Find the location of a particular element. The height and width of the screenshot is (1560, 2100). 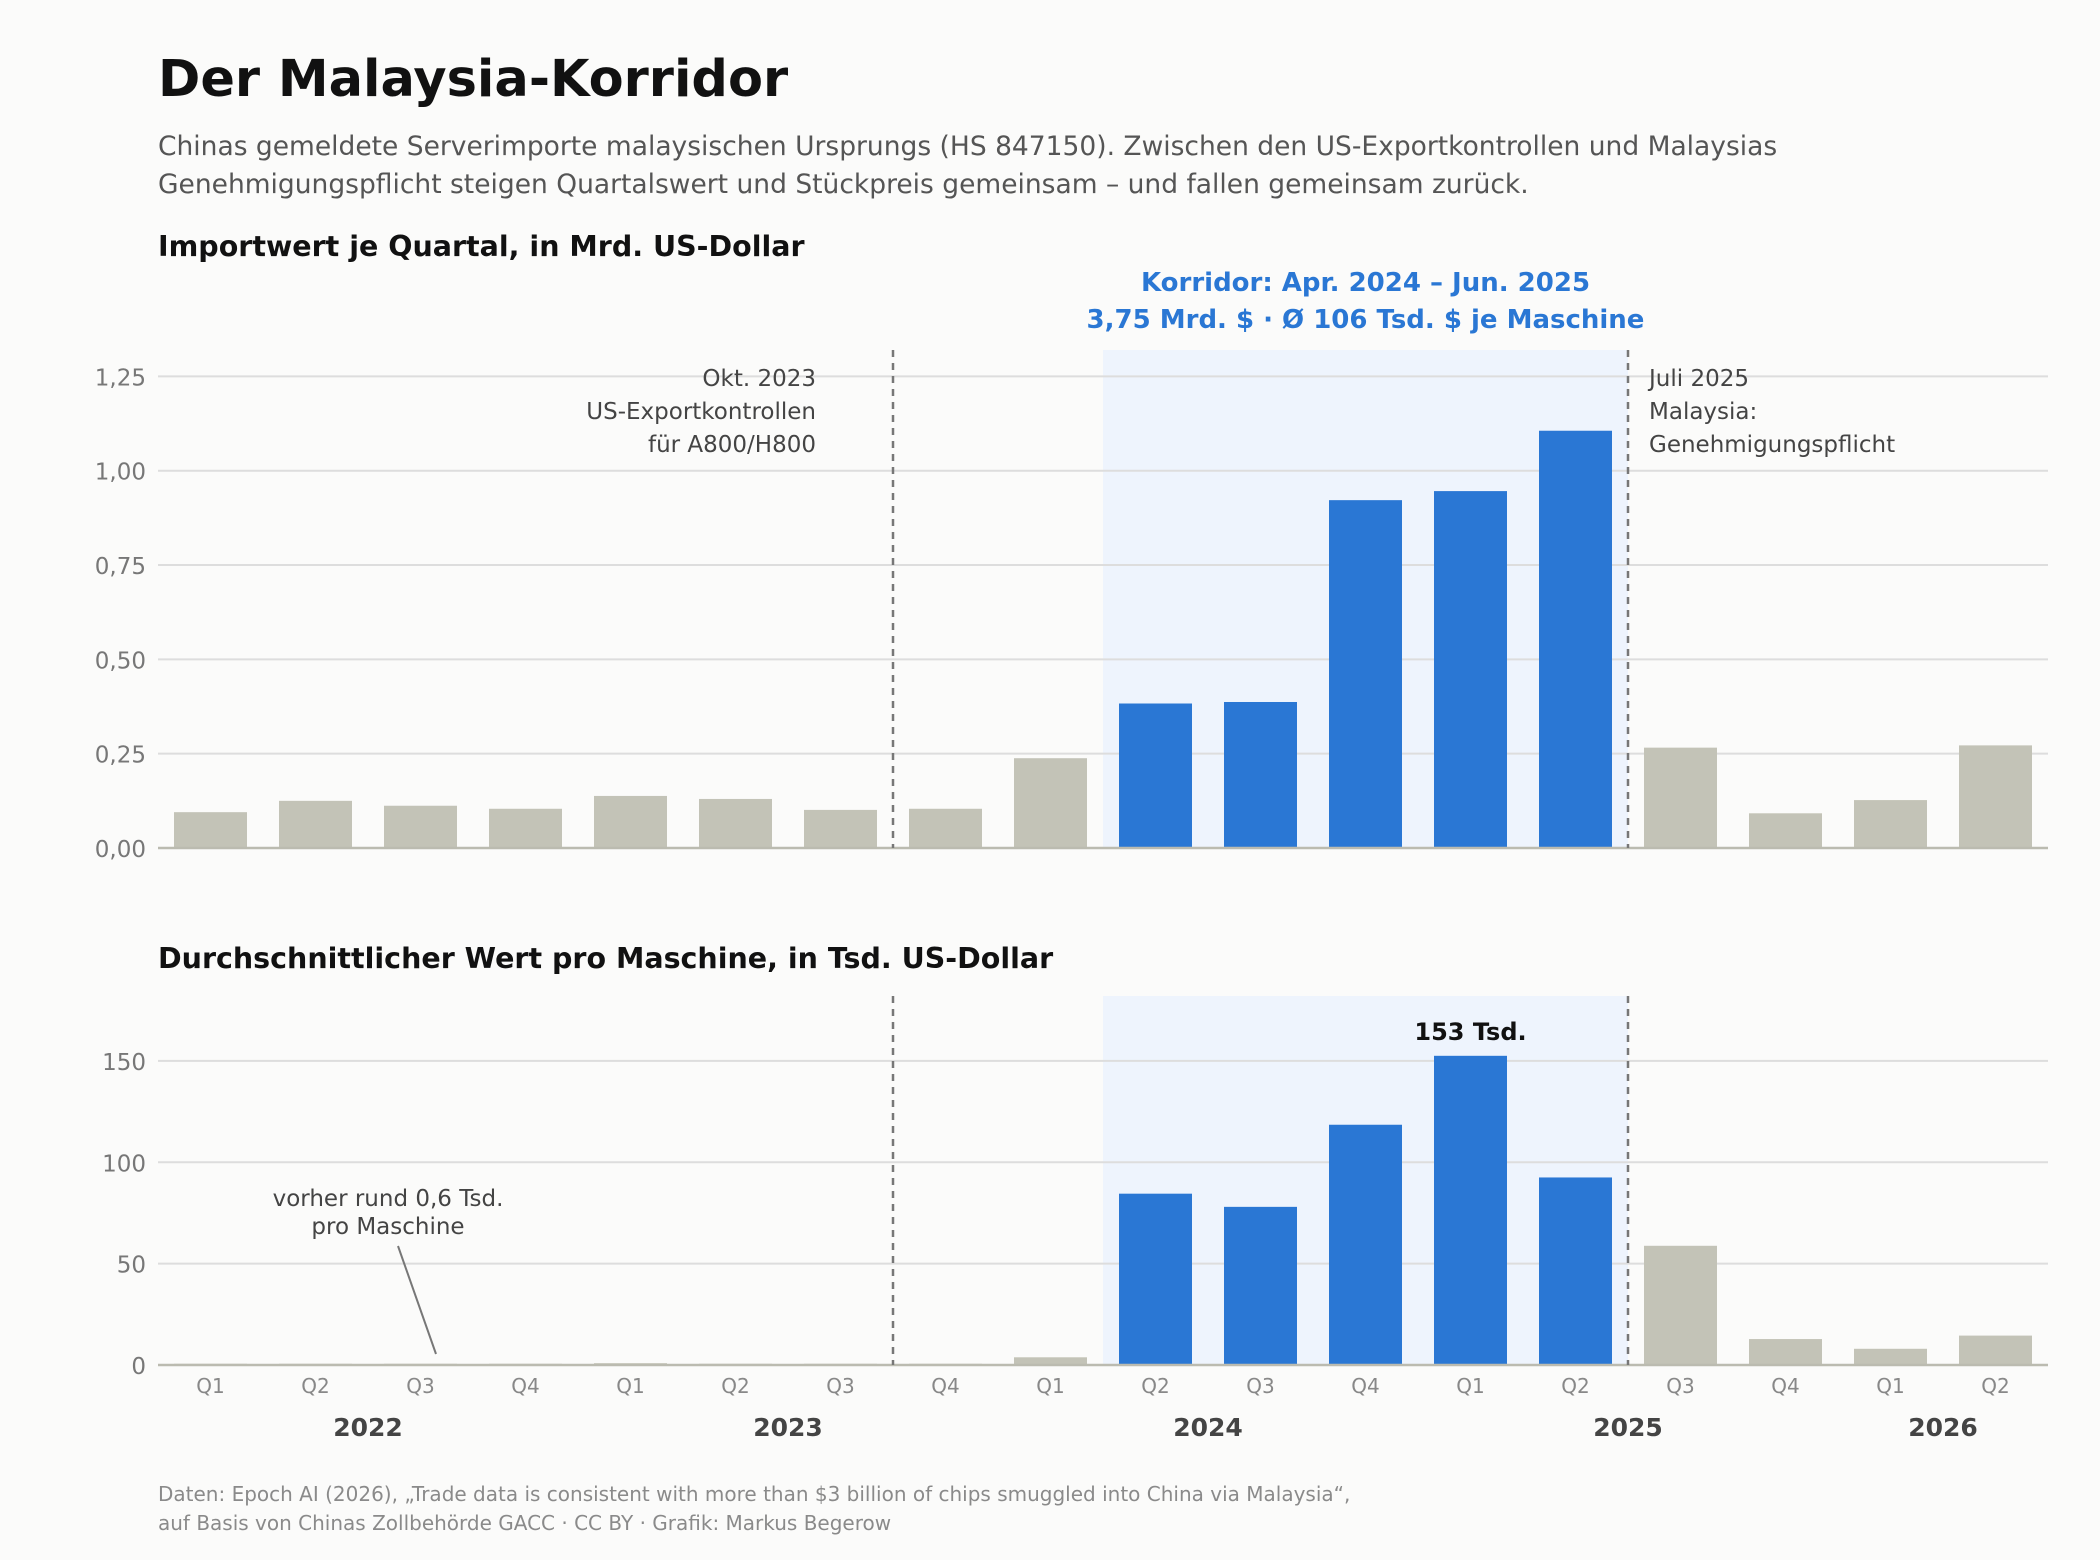

corridor-label-line-1: Korridor: Apr. 2024 – Jun. 2025 is located at coordinates (1365, 283).